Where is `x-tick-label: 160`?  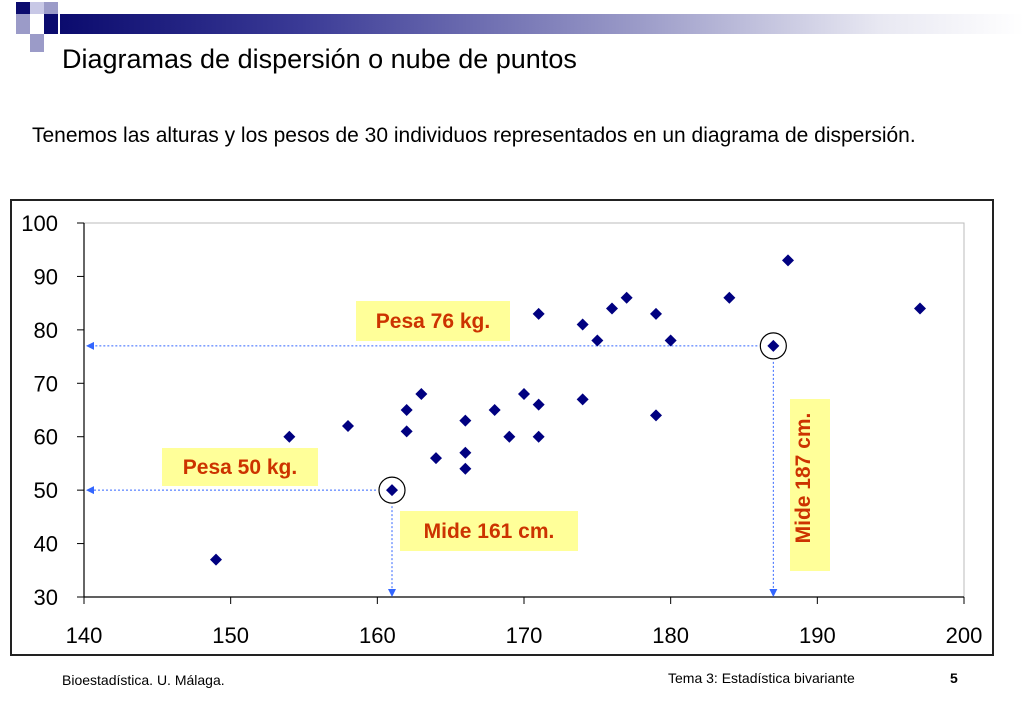
x-tick-label: 160 is located at coordinates (377, 635).